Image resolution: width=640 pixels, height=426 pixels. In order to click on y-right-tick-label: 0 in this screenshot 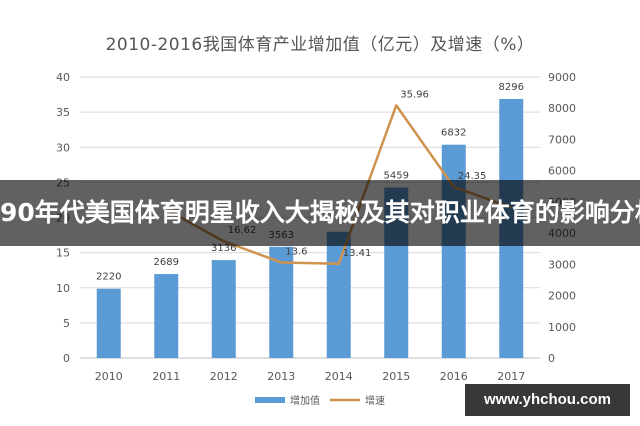, I will do `click(551, 358)`.